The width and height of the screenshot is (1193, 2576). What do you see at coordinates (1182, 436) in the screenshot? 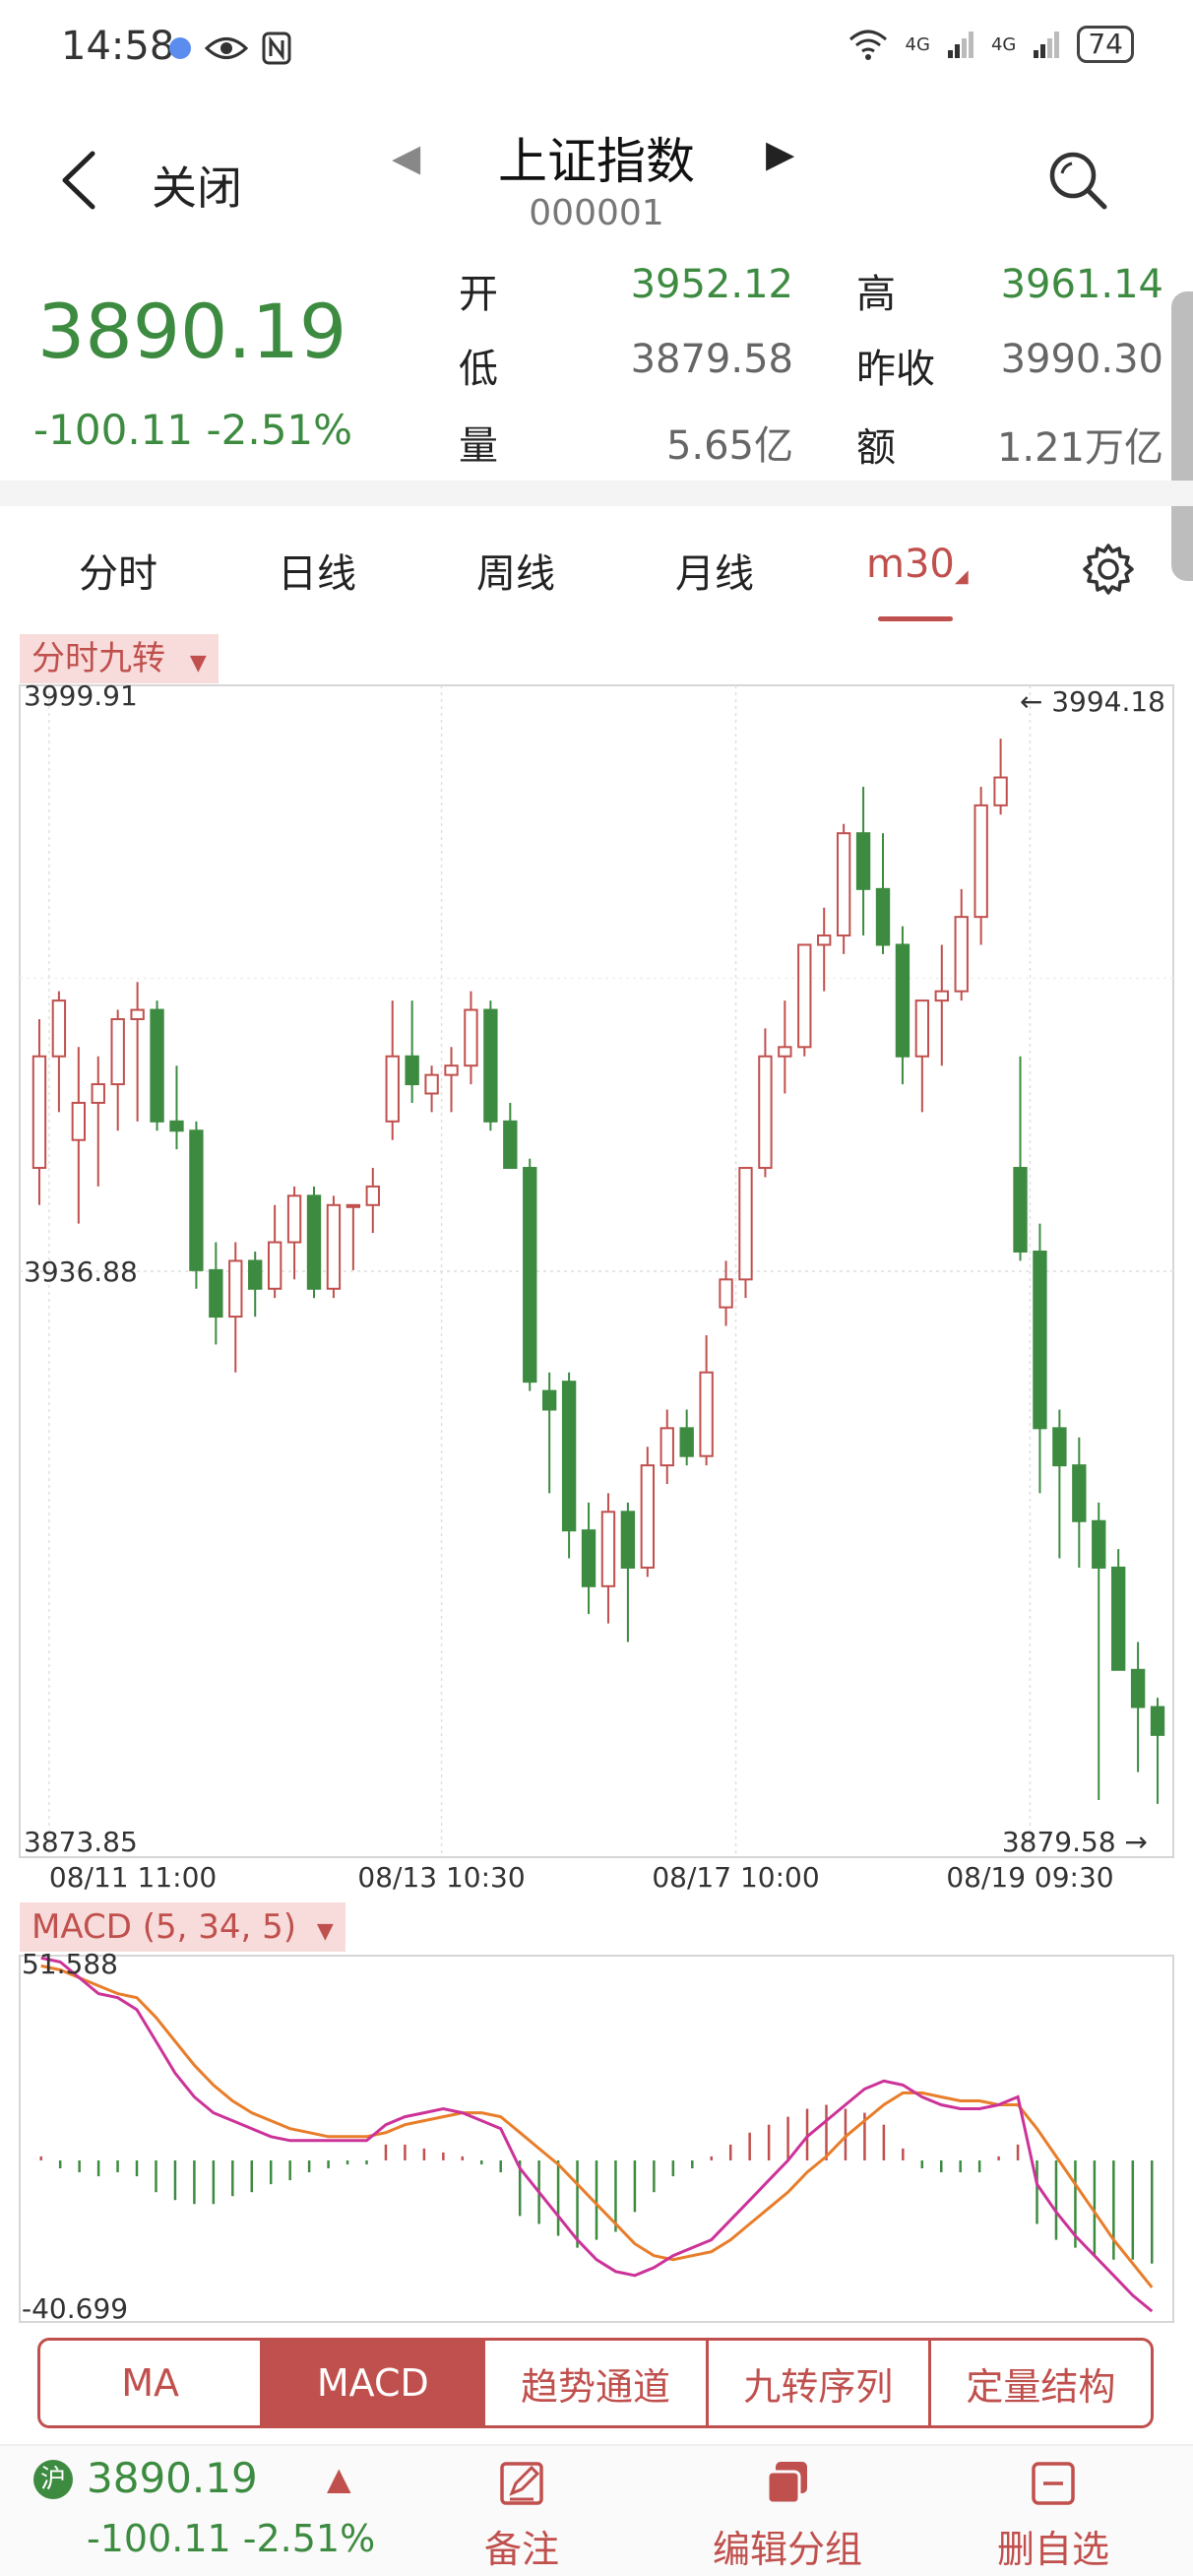
I see `side-drawer-handle` at bounding box center [1182, 436].